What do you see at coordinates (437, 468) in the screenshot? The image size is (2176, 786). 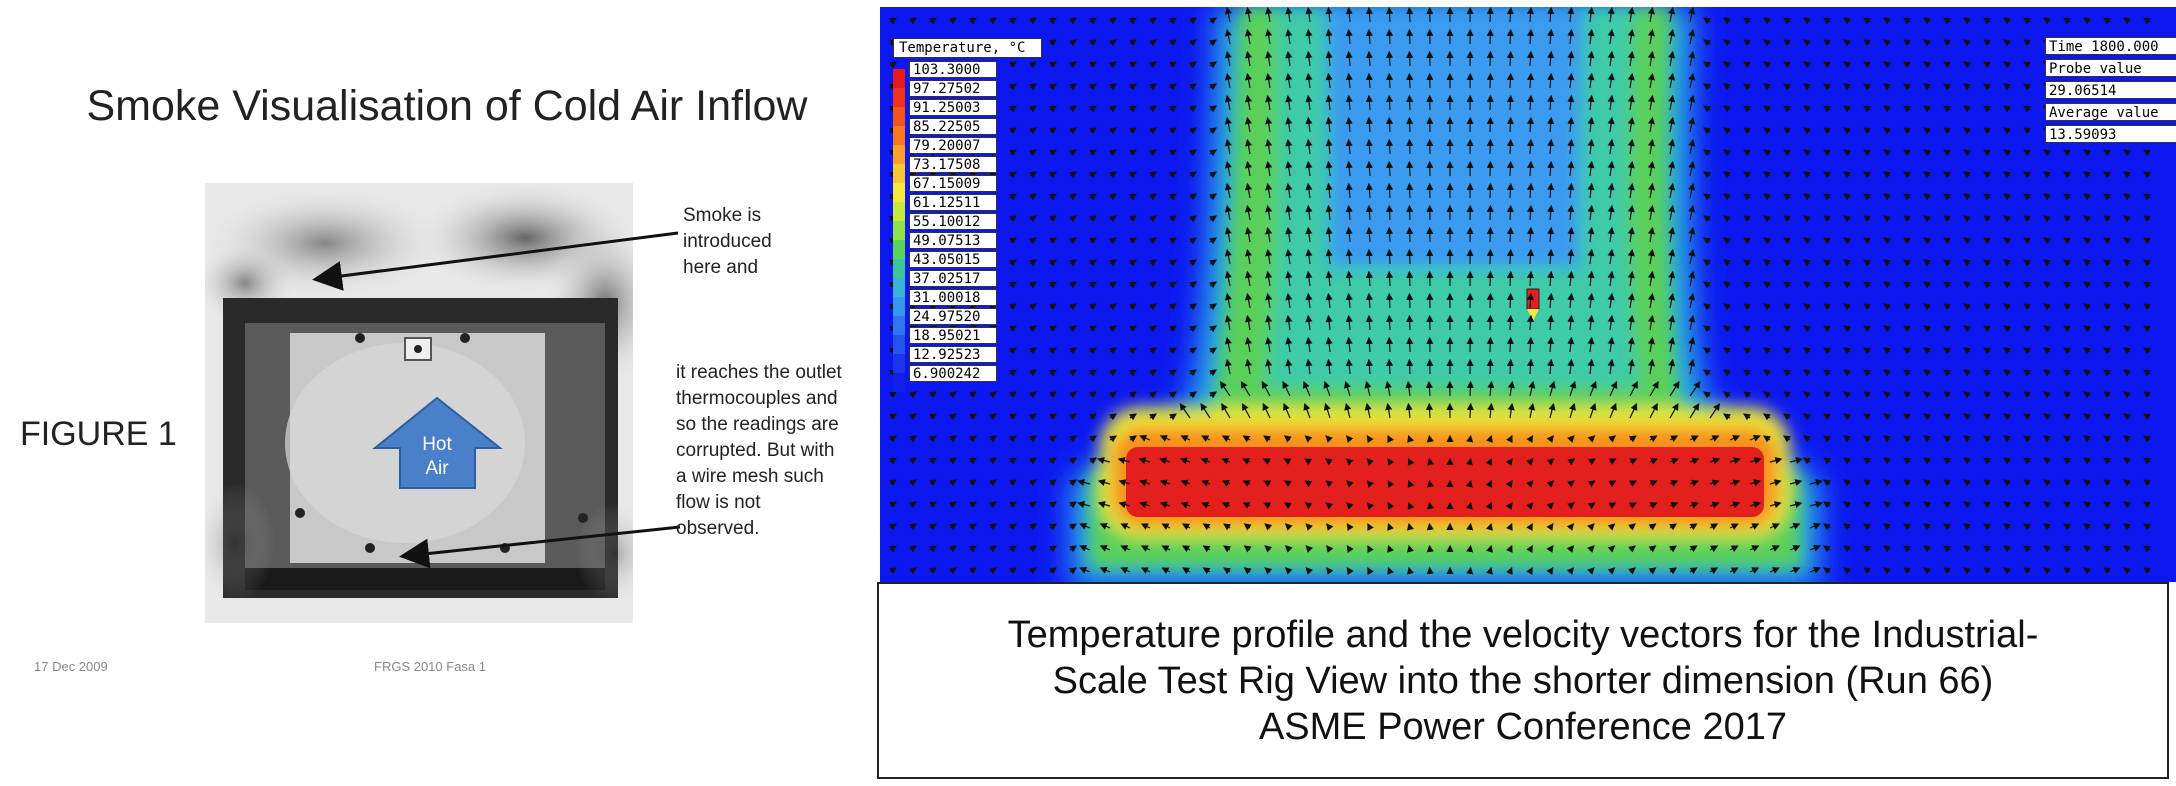 I see `hot-air-label-line2: Air` at bounding box center [437, 468].